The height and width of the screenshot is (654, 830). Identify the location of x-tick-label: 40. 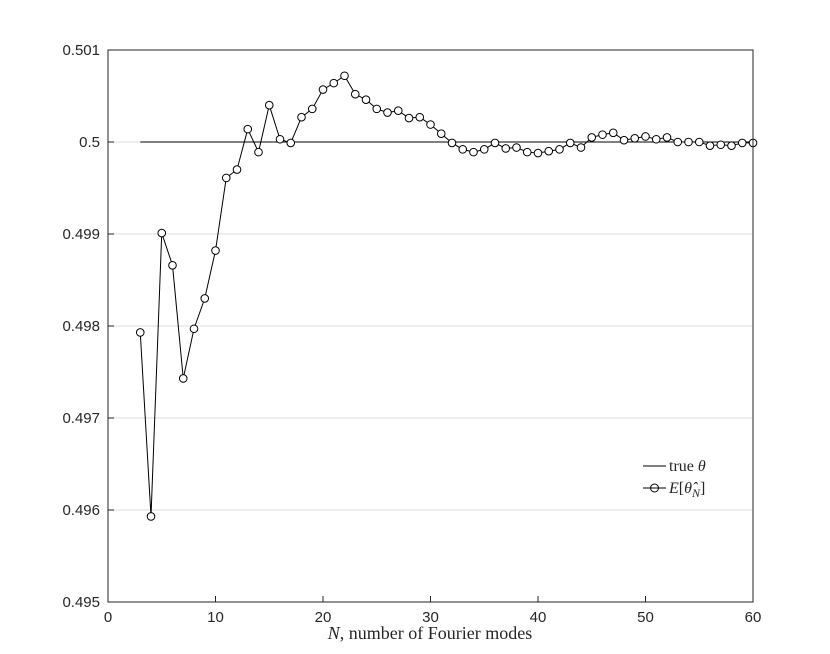
(538, 617).